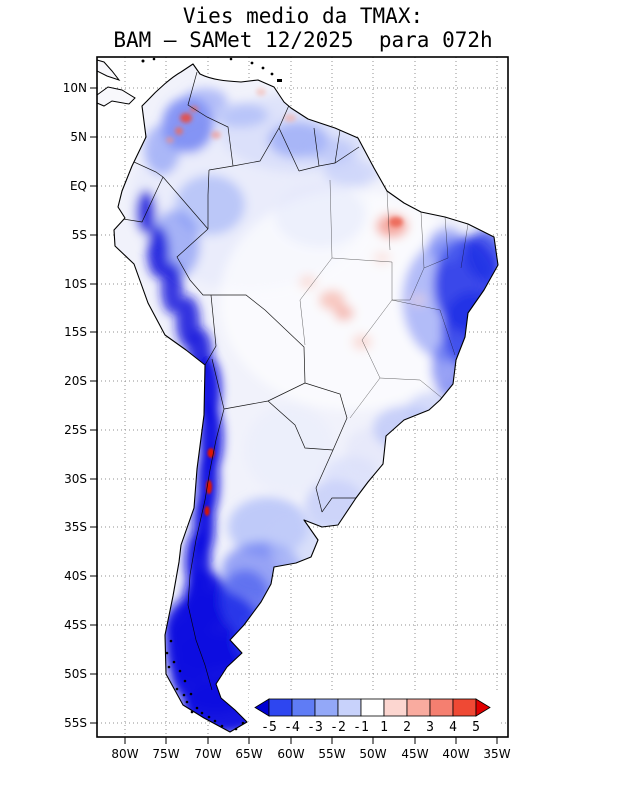  Describe the element at coordinates (455, 754) in the screenshot. I see `lon-tick-label: 40W` at that location.